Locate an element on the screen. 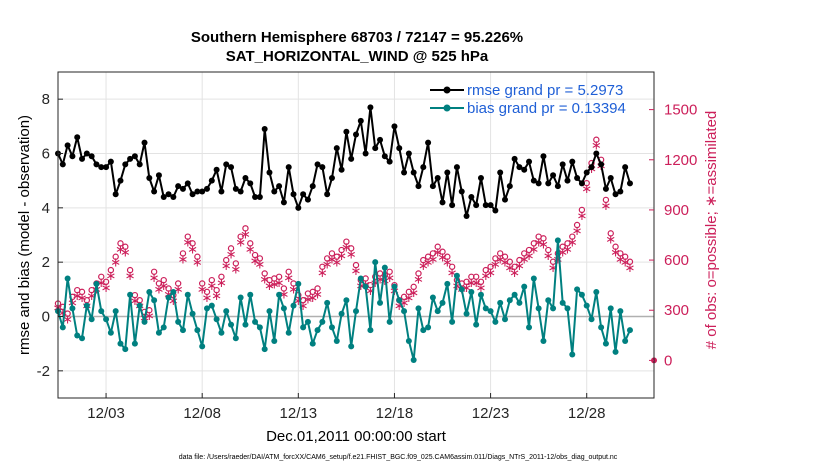  x-axis-label: Dec.01,2011 00:00:00 start is located at coordinates (356, 436).